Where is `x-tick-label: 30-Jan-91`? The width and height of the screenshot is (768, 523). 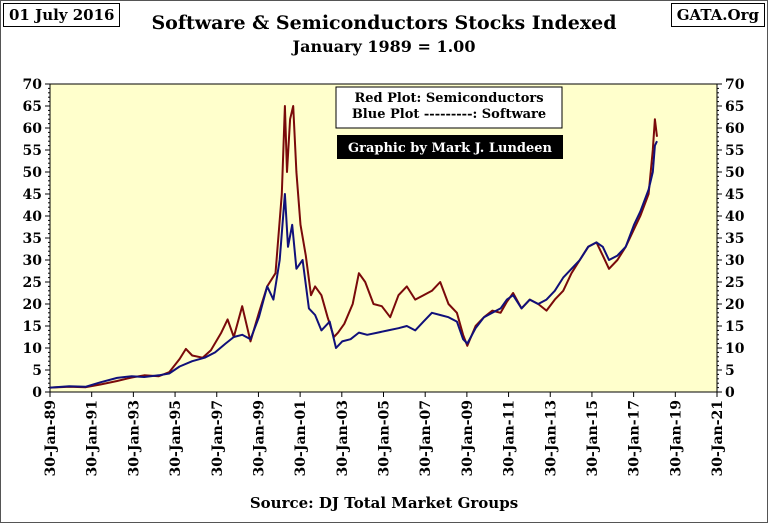 x-tick-label: 30-Jan-91 is located at coordinates (93, 438).